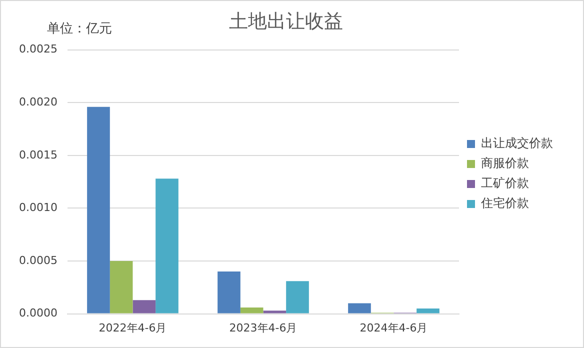  I want to click on y-tick-label: 0.0025, so click(38, 49).